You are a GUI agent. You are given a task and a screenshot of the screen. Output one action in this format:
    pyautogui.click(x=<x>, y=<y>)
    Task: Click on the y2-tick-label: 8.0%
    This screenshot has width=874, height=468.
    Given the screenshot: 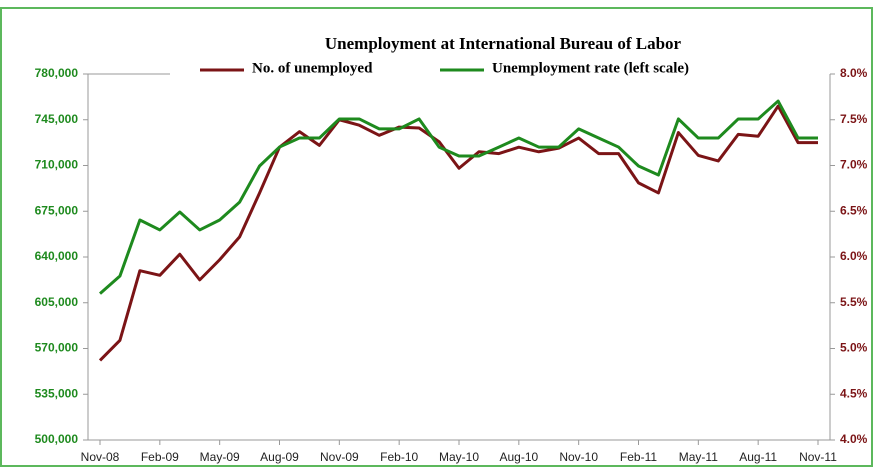 What is the action you would take?
    pyautogui.click(x=854, y=73)
    